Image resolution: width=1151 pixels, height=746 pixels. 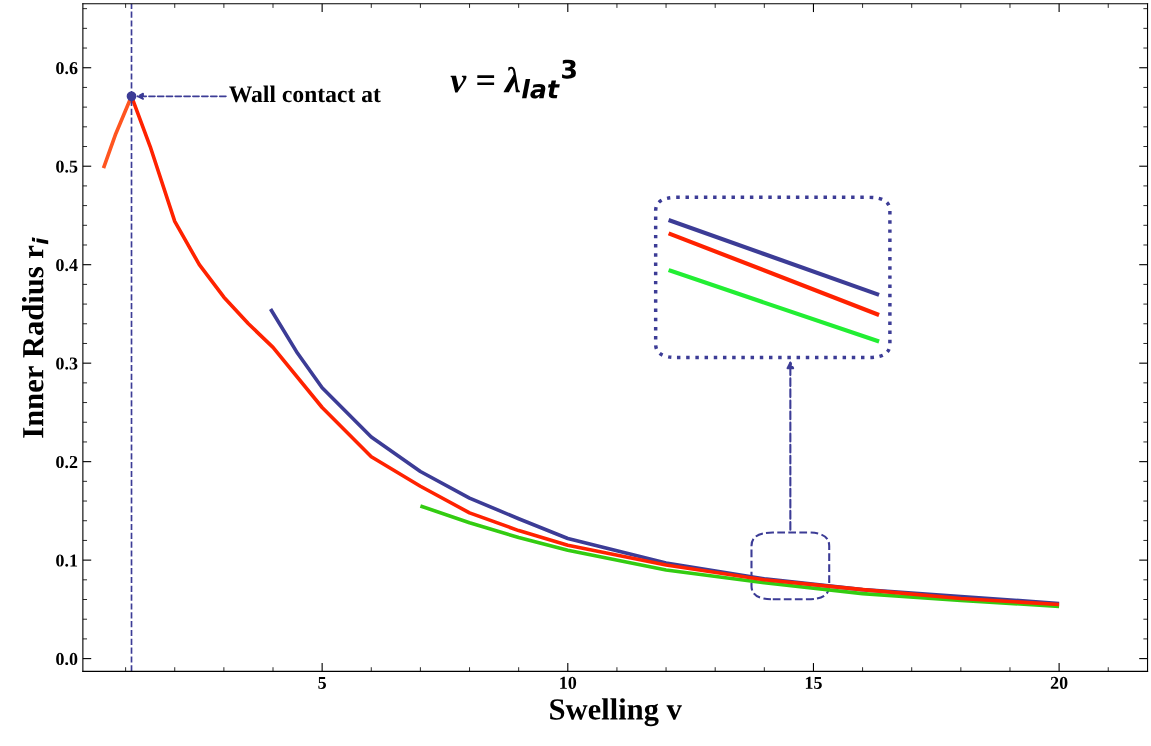 What do you see at coordinates (35, 337) in the screenshot?
I see `y-axis-title: Inner Radius r$_{i}$` at bounding box center [35, 337].